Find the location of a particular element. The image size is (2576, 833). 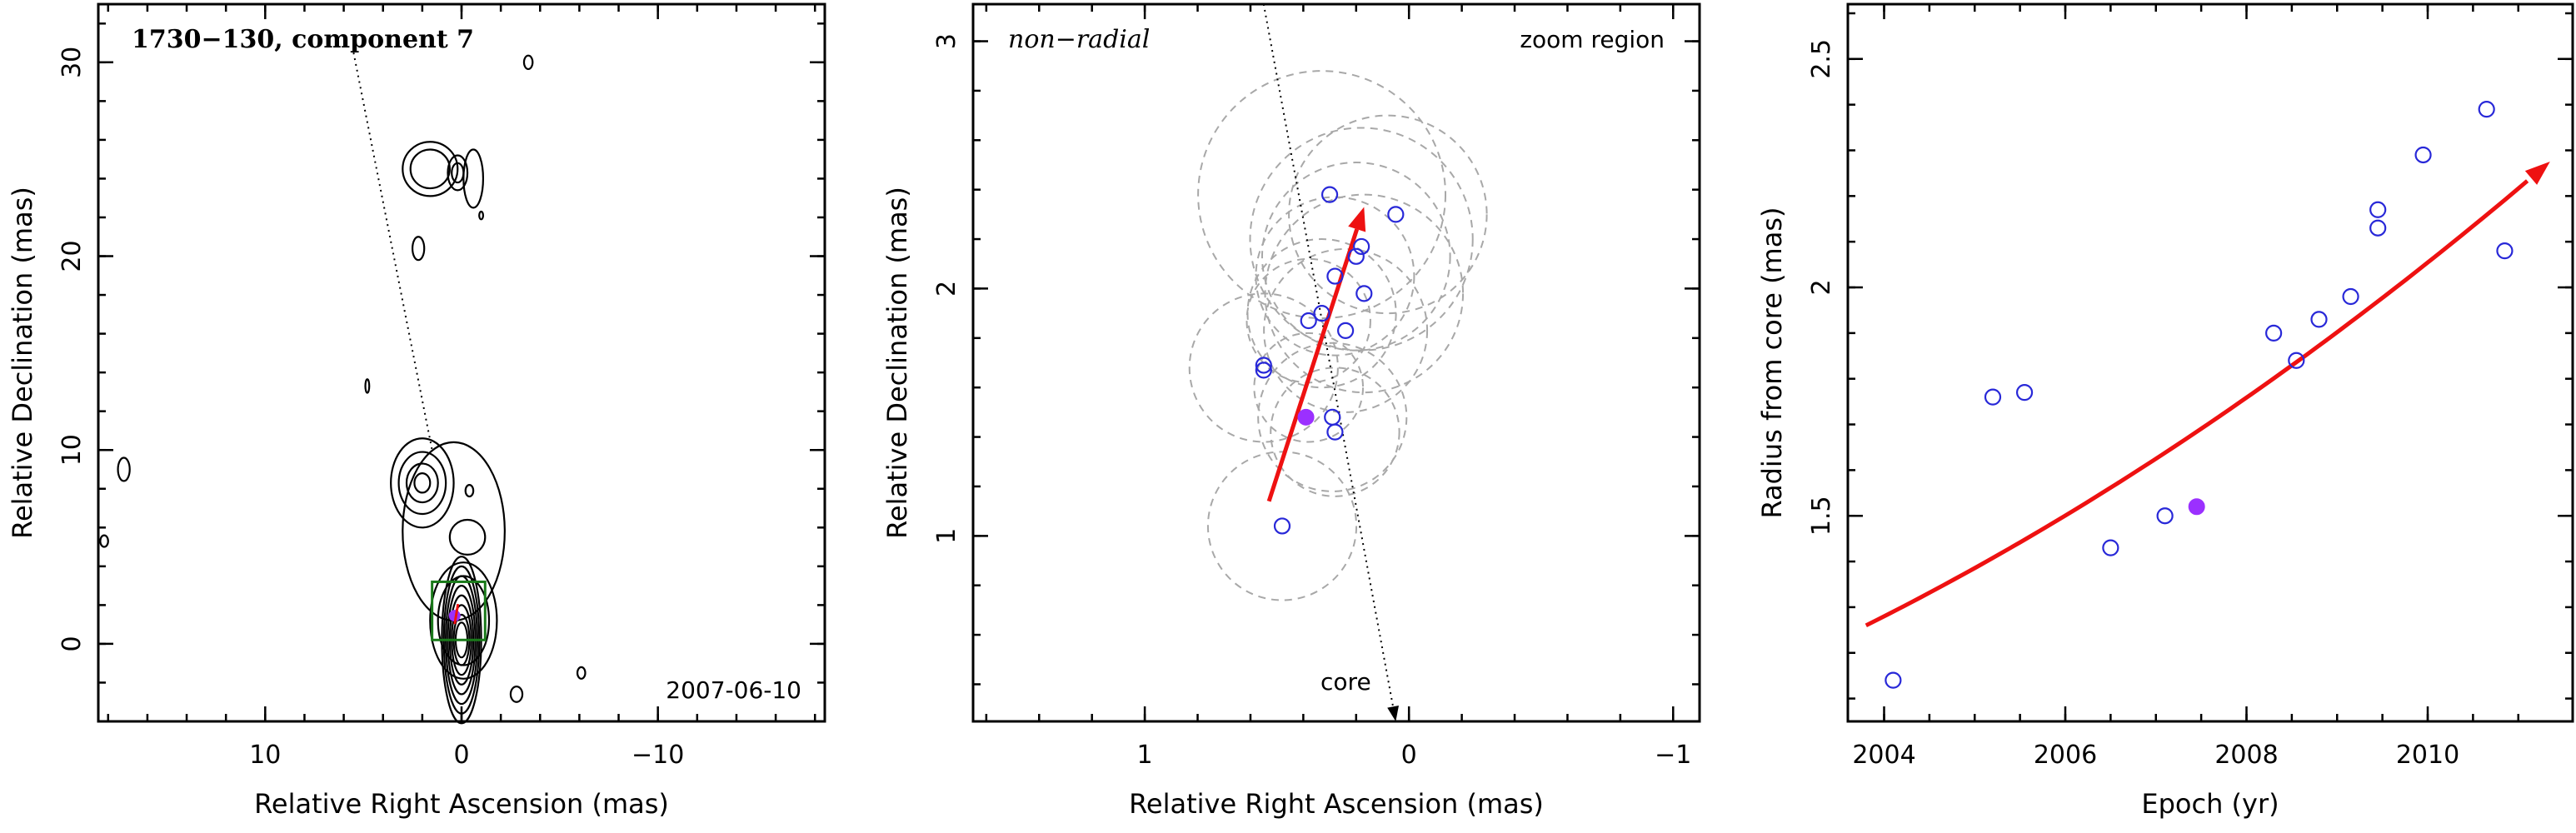

y-tick-label: 2 is located at coordinates (1821, 287).